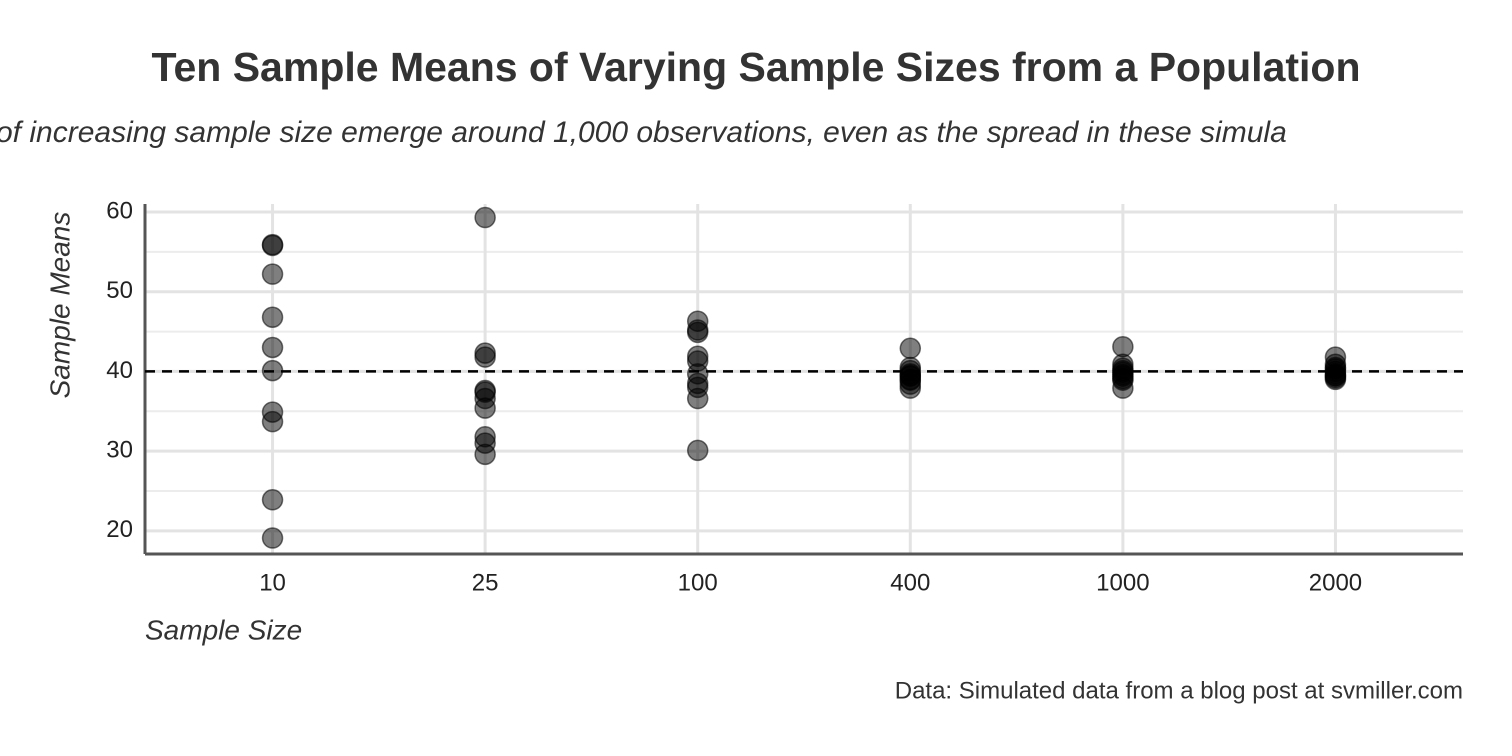  I want to click on y-tick-label: 50, so click(119, 290).